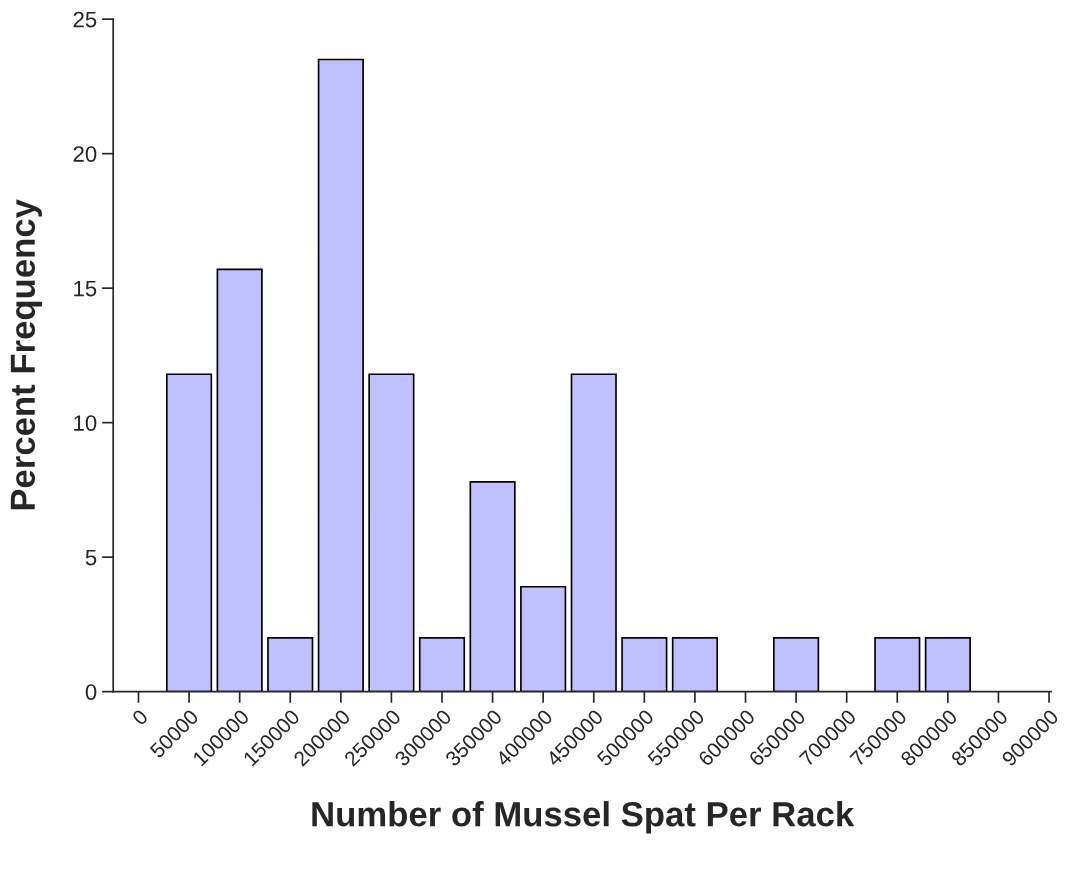 The image size is (1078, 870). Describe the element at coordinates (85, 423) in the screenshot. I see `y-tick-label: 10` at that location.